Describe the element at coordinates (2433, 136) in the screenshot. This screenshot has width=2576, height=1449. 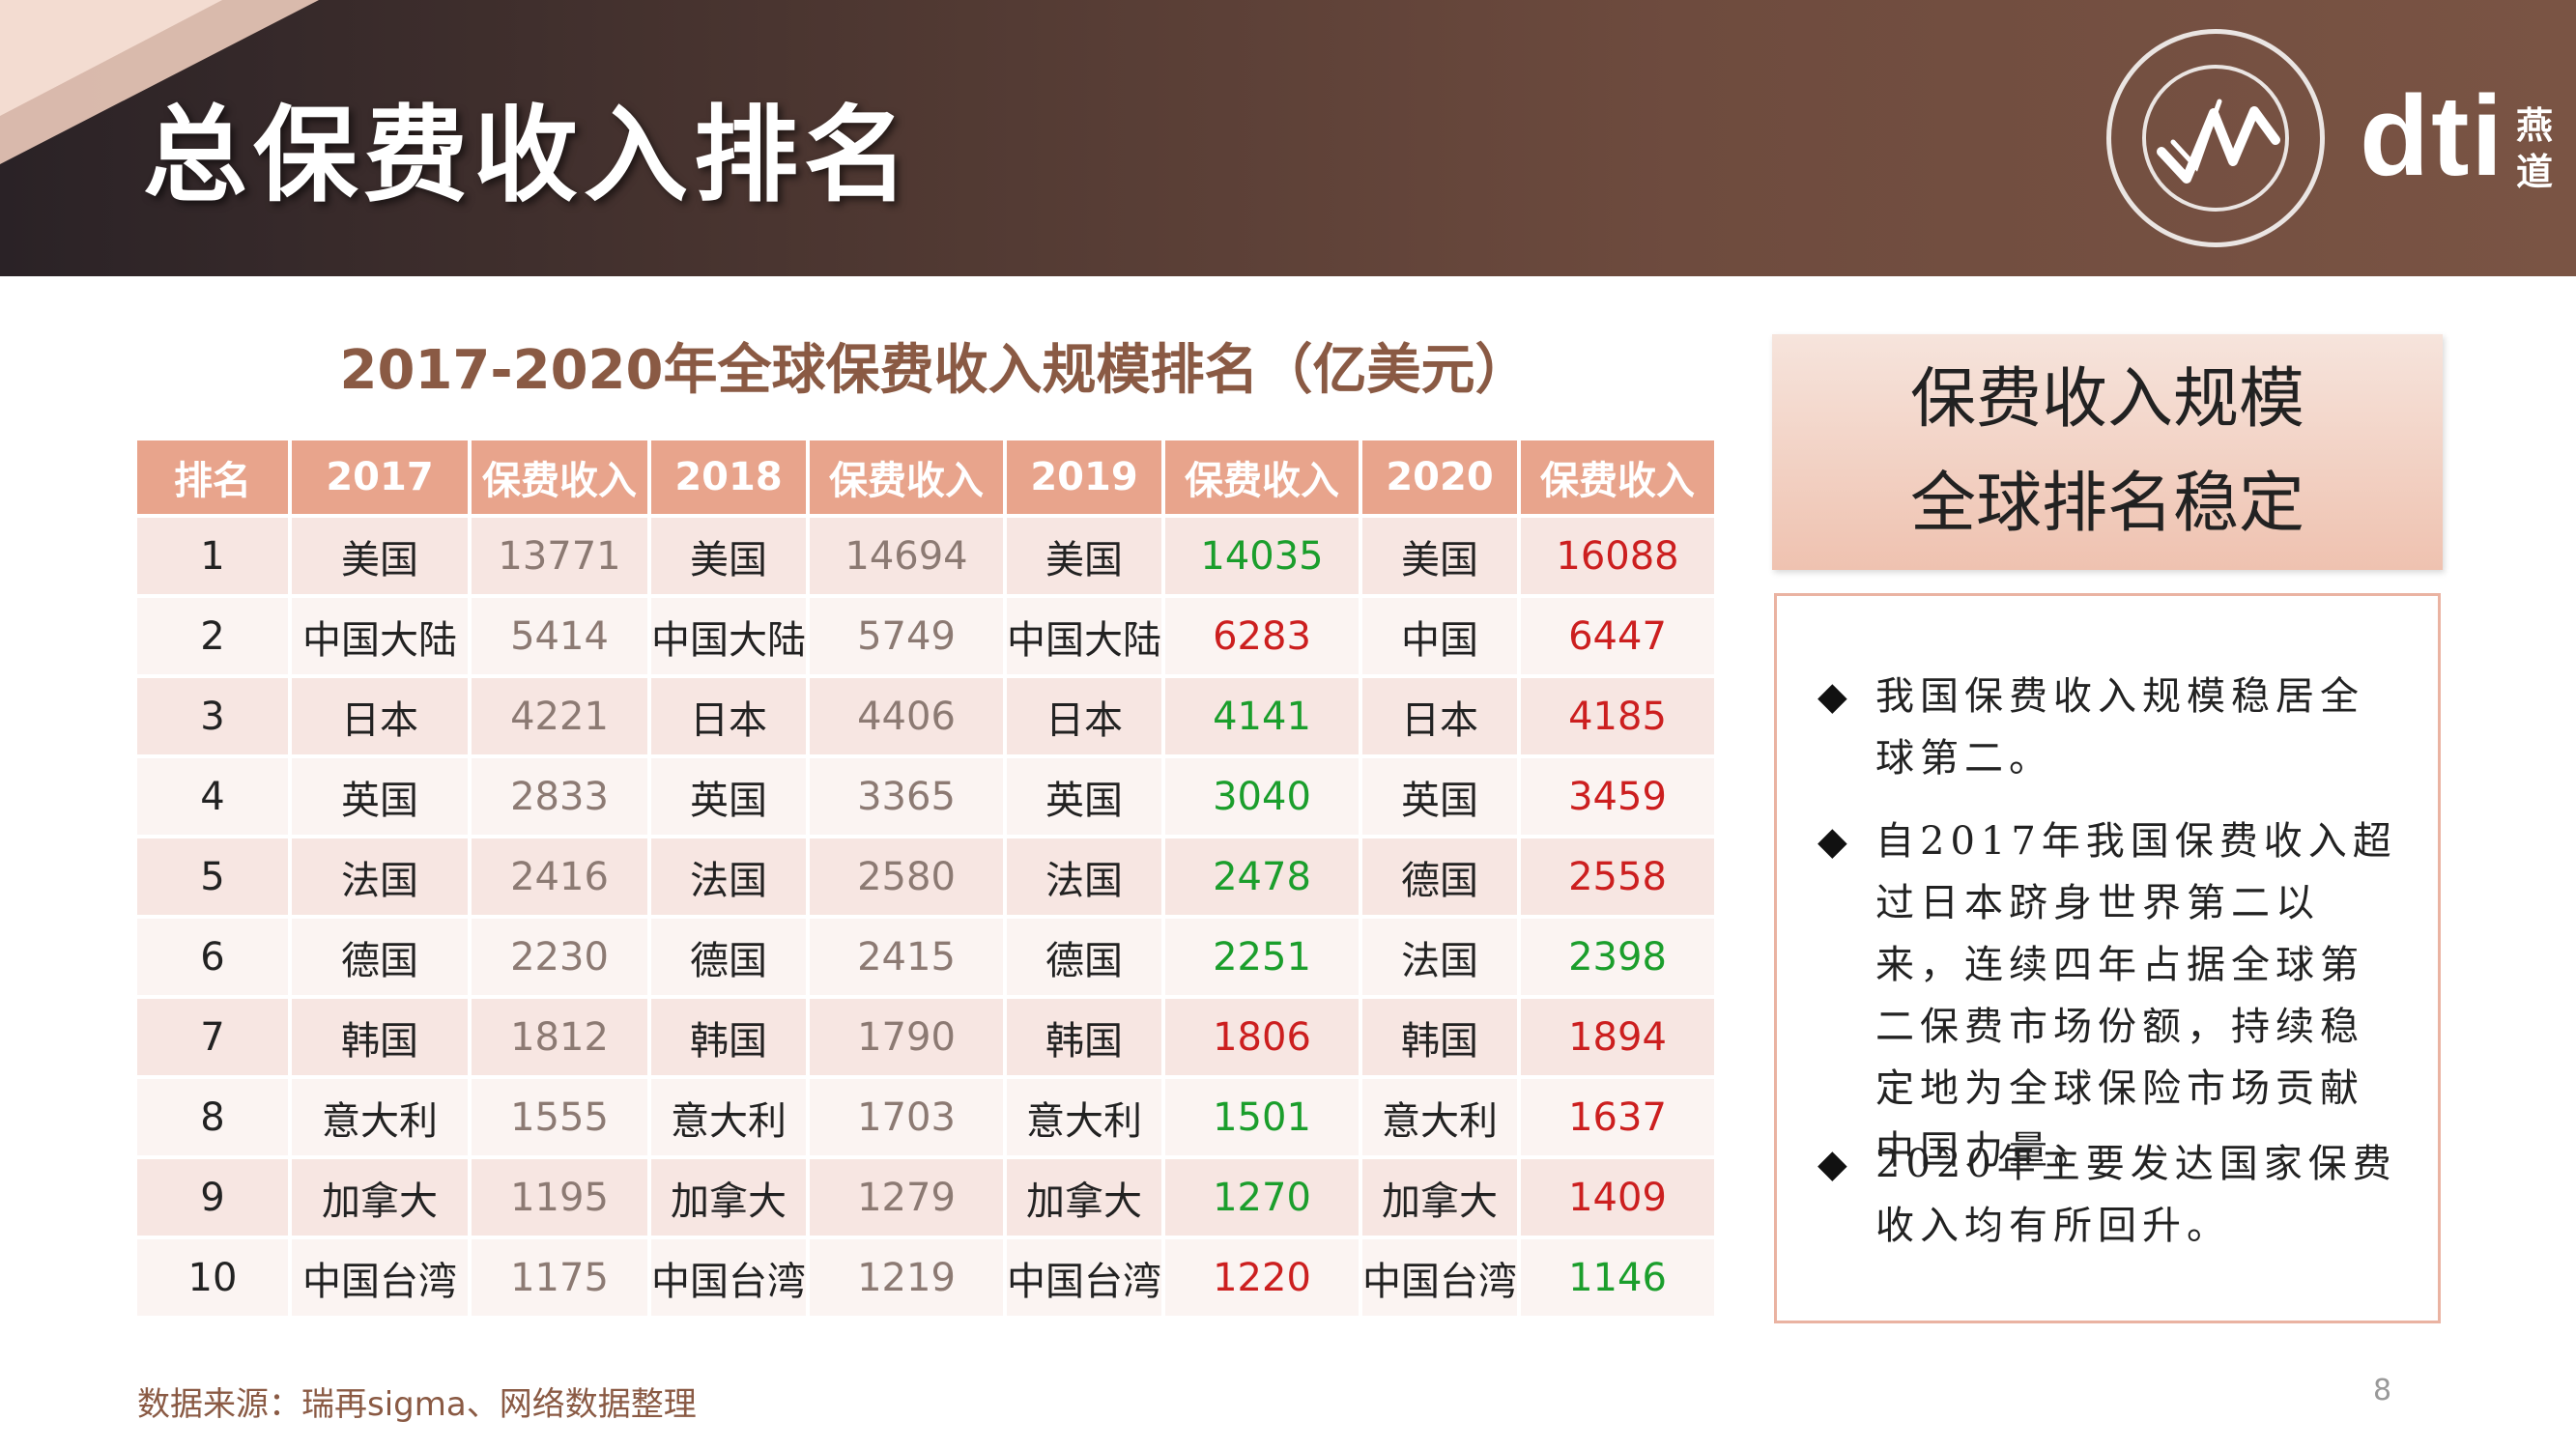
I see `dti-logo: dti` at that location.